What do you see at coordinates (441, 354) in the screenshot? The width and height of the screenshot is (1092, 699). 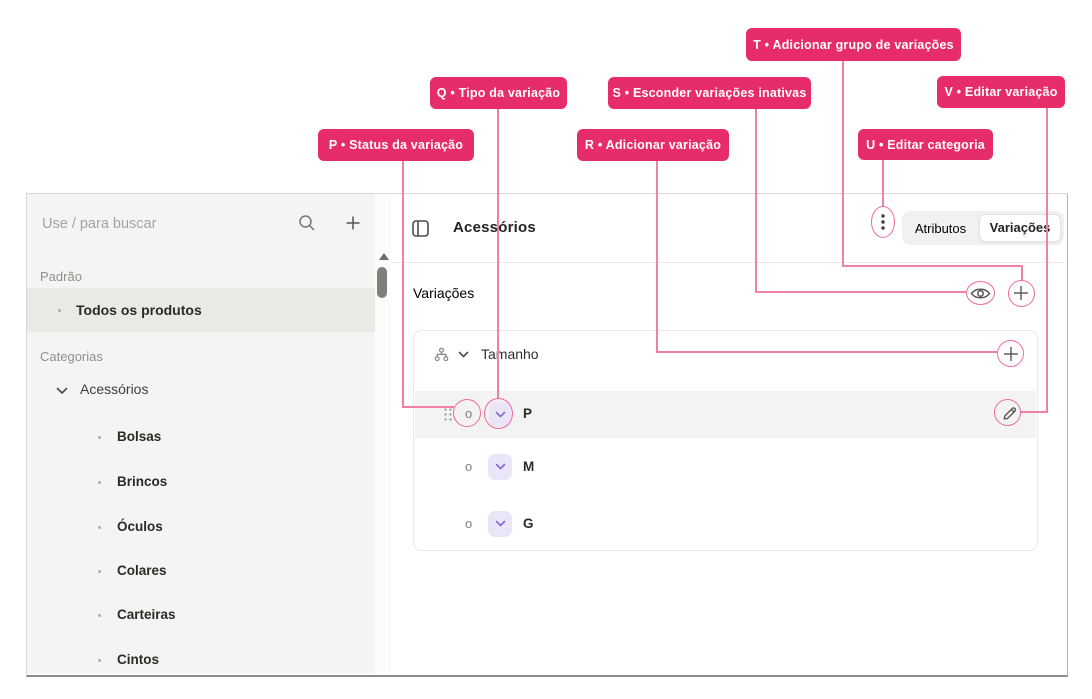 I see `sitemap-icon` at bounding box center [441, 354].